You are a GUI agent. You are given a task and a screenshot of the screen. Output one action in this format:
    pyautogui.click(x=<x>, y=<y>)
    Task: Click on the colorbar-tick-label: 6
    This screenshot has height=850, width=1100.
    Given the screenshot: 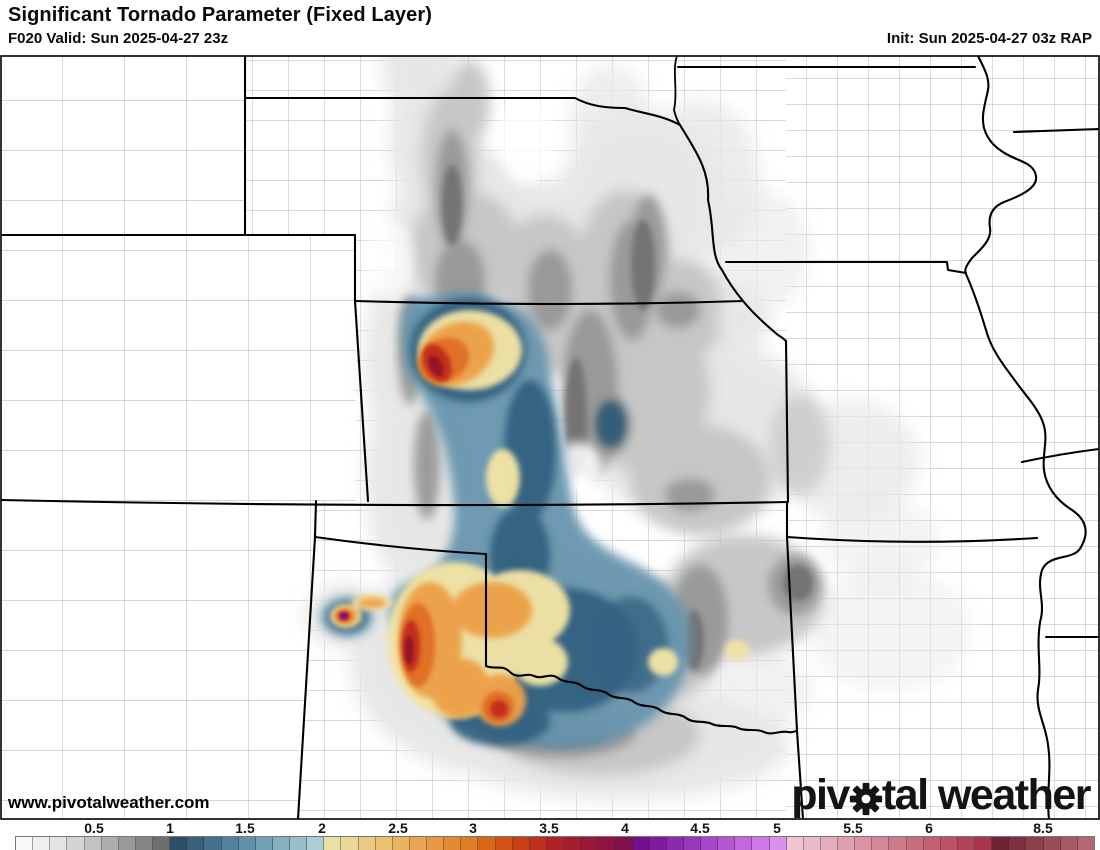 What is the action you would take?
    pyautogui.click(x=929, y=828)
    